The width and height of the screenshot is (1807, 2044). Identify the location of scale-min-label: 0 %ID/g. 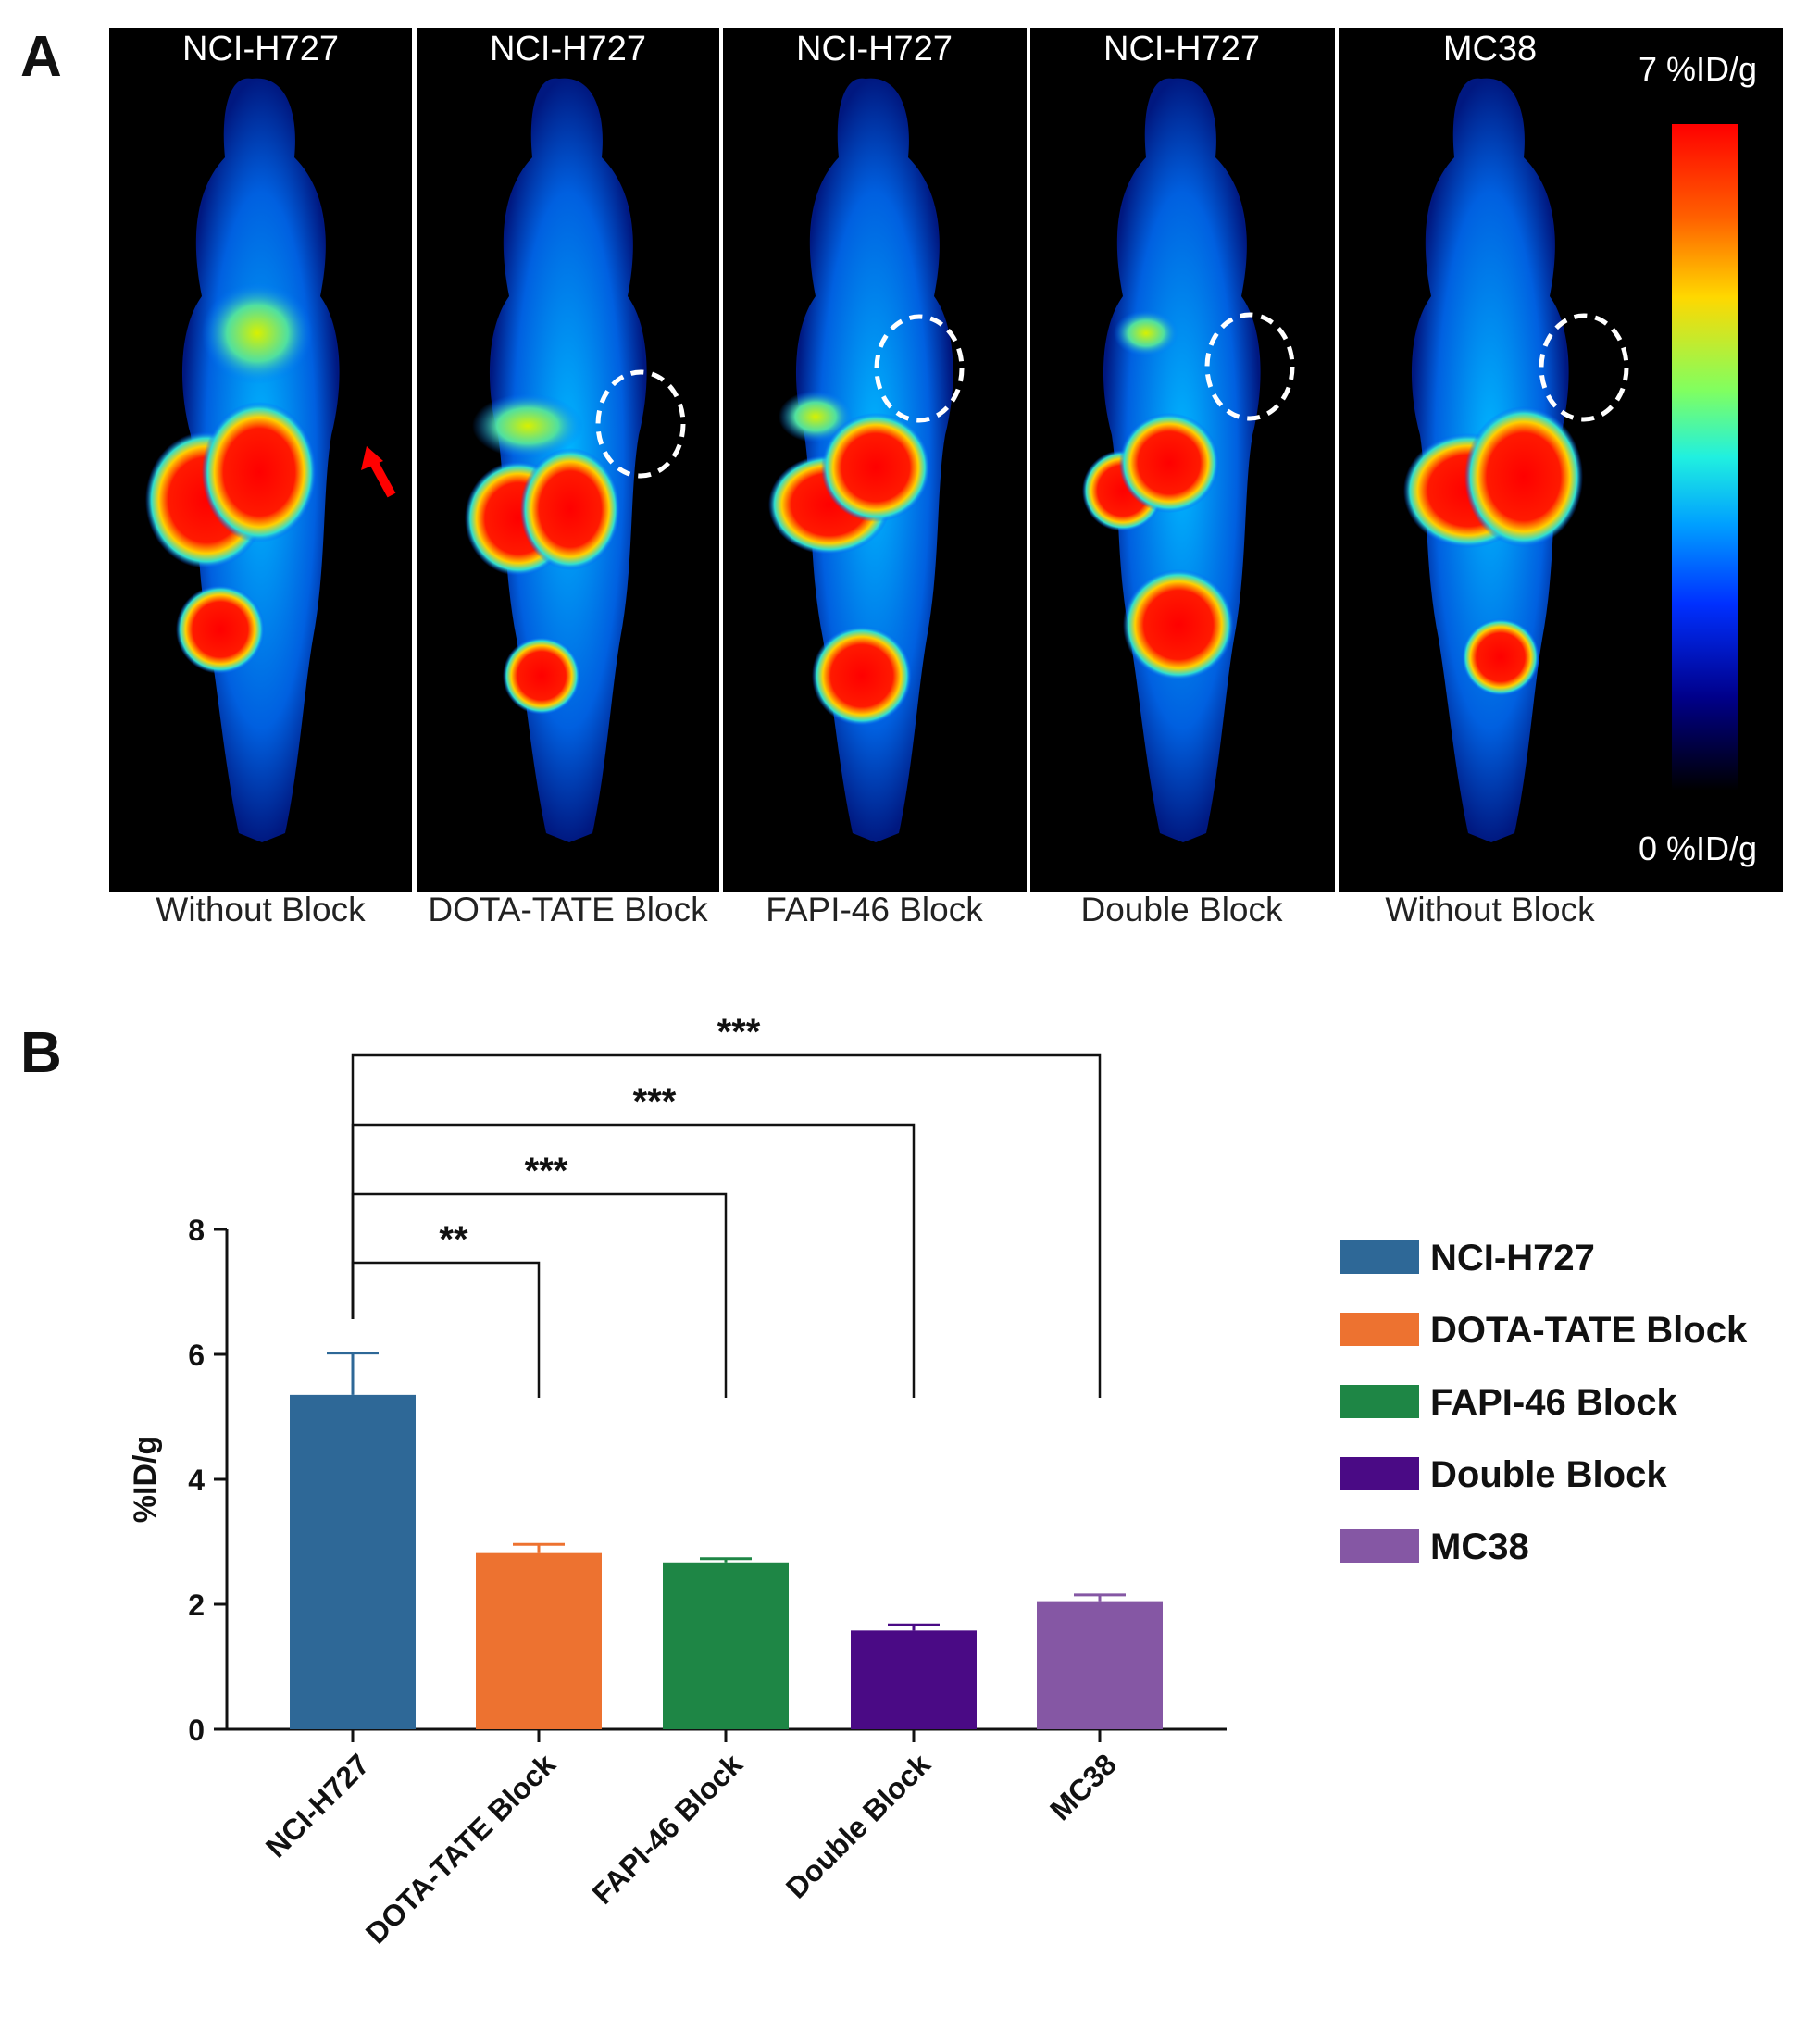
(1698, 848).